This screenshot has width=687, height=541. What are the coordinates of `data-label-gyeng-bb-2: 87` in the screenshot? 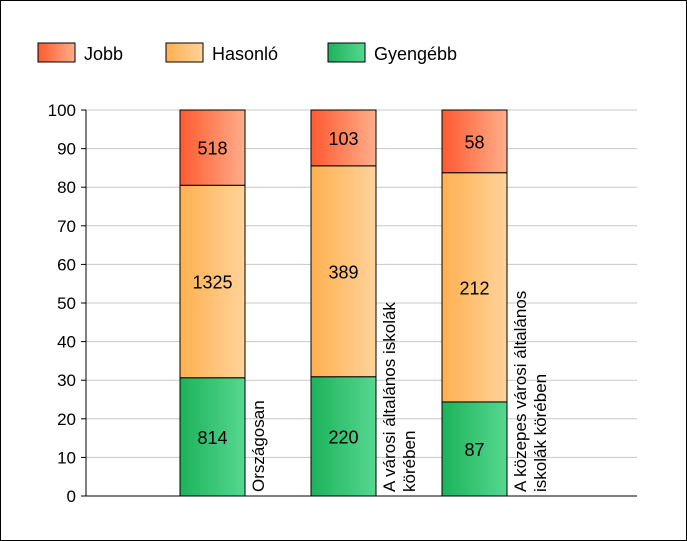 It's located at (474, 450).